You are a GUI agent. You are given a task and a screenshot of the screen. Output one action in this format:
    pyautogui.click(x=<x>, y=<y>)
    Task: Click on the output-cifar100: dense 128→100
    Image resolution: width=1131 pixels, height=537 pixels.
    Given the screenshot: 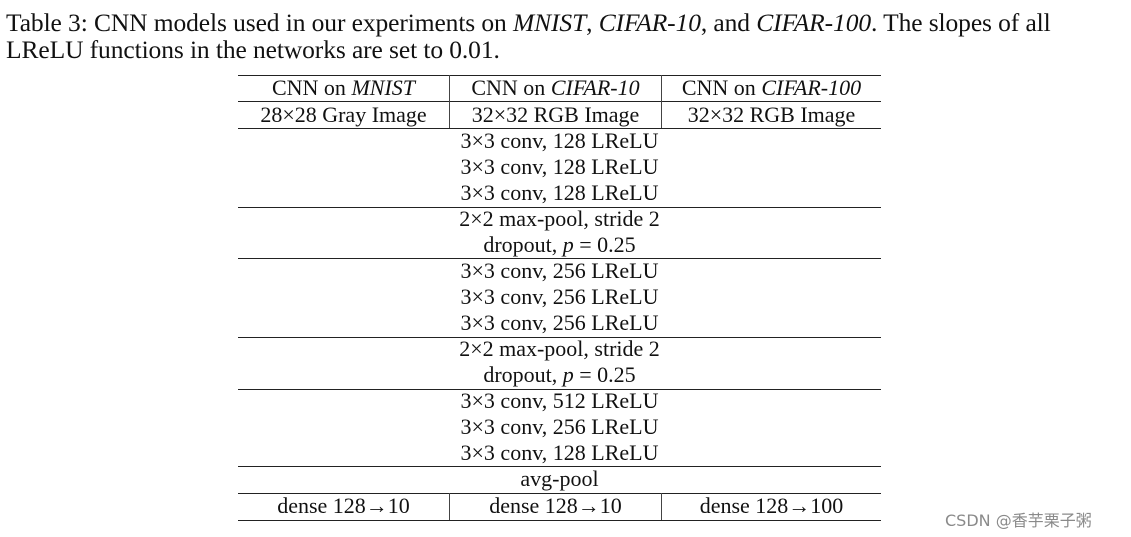 What is the action you would take?
    pyautogui.click(x=771, y=505)
    